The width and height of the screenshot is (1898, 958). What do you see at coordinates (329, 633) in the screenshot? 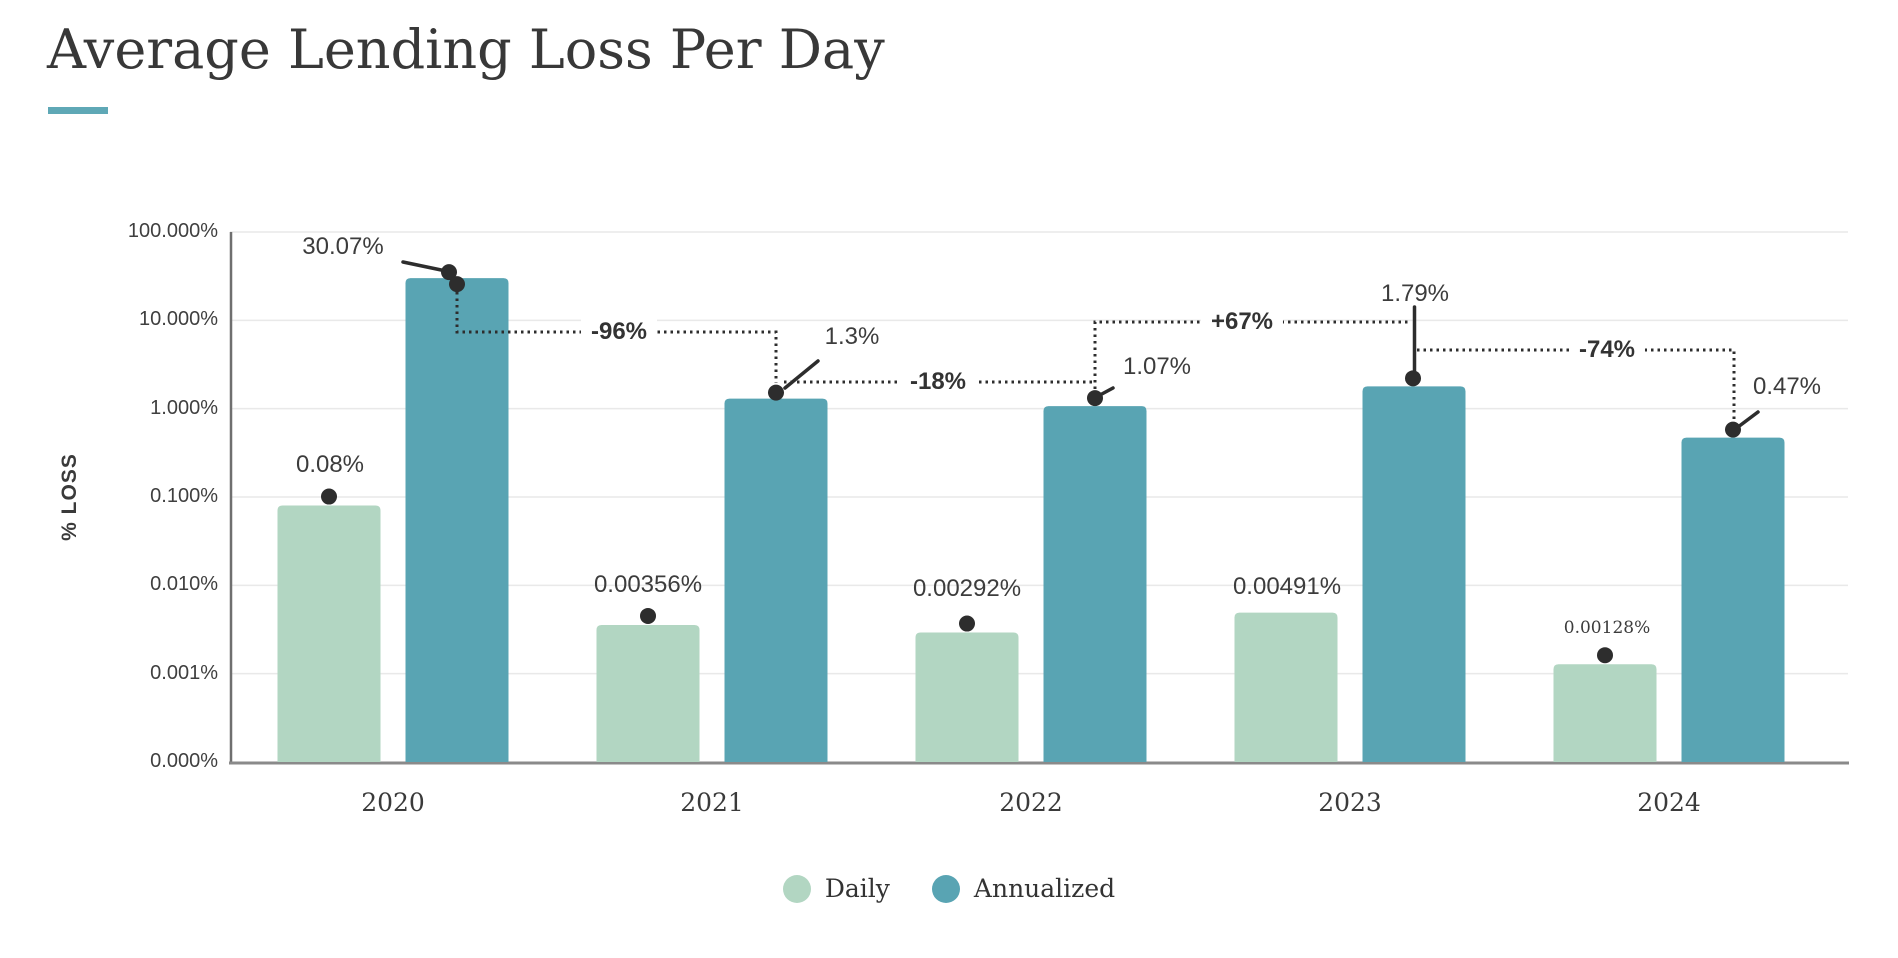
I see `bar-2020-daily` at bounding box center [329, 633].